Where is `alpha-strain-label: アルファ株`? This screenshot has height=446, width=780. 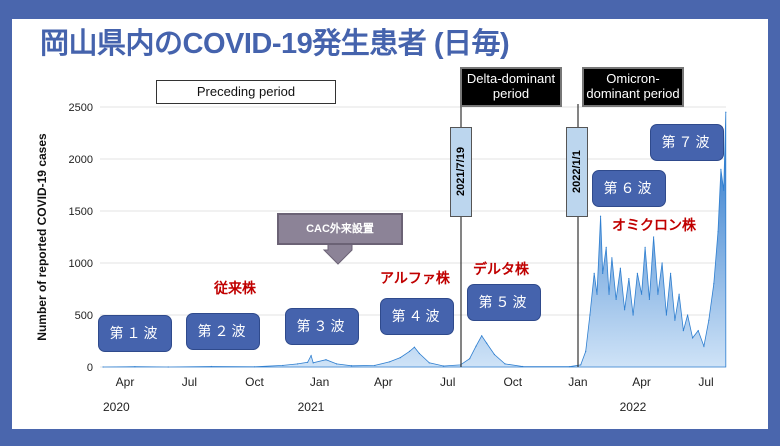 alpha-strain-label: アルファ株 is located at coordinates (415, 278).